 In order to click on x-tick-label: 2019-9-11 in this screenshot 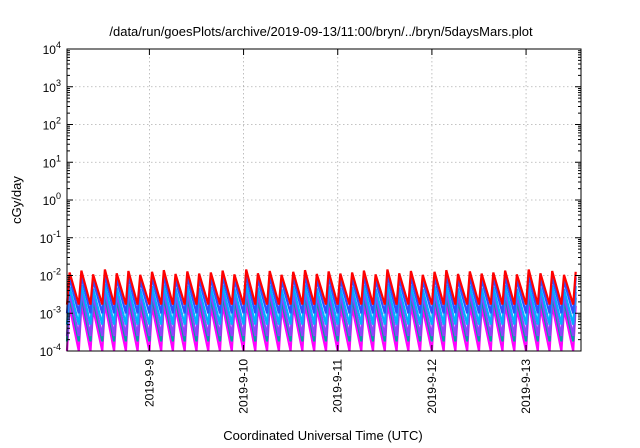, I will do `click(338, 386)`.